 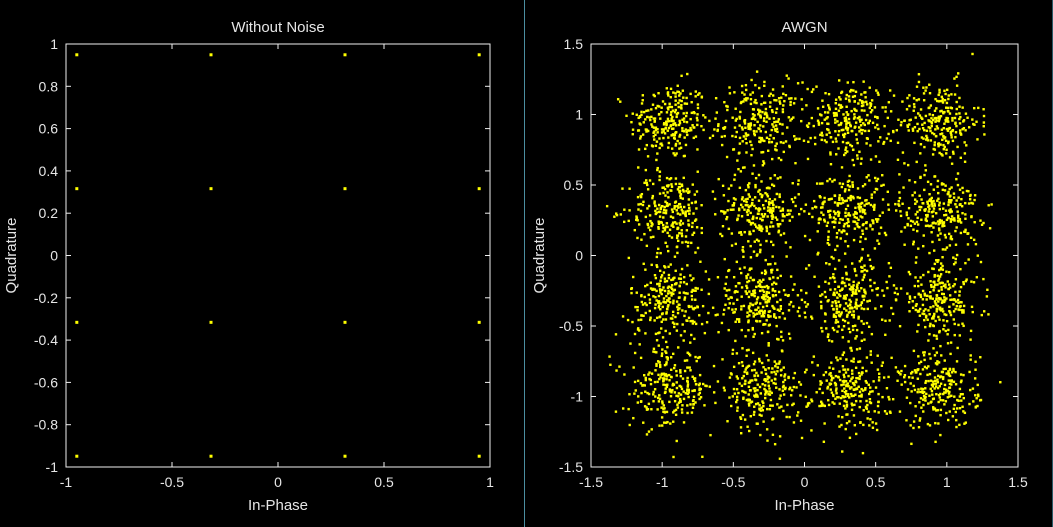 I want to click on y-tick-label: 1.5, so click(x=574, y=44).